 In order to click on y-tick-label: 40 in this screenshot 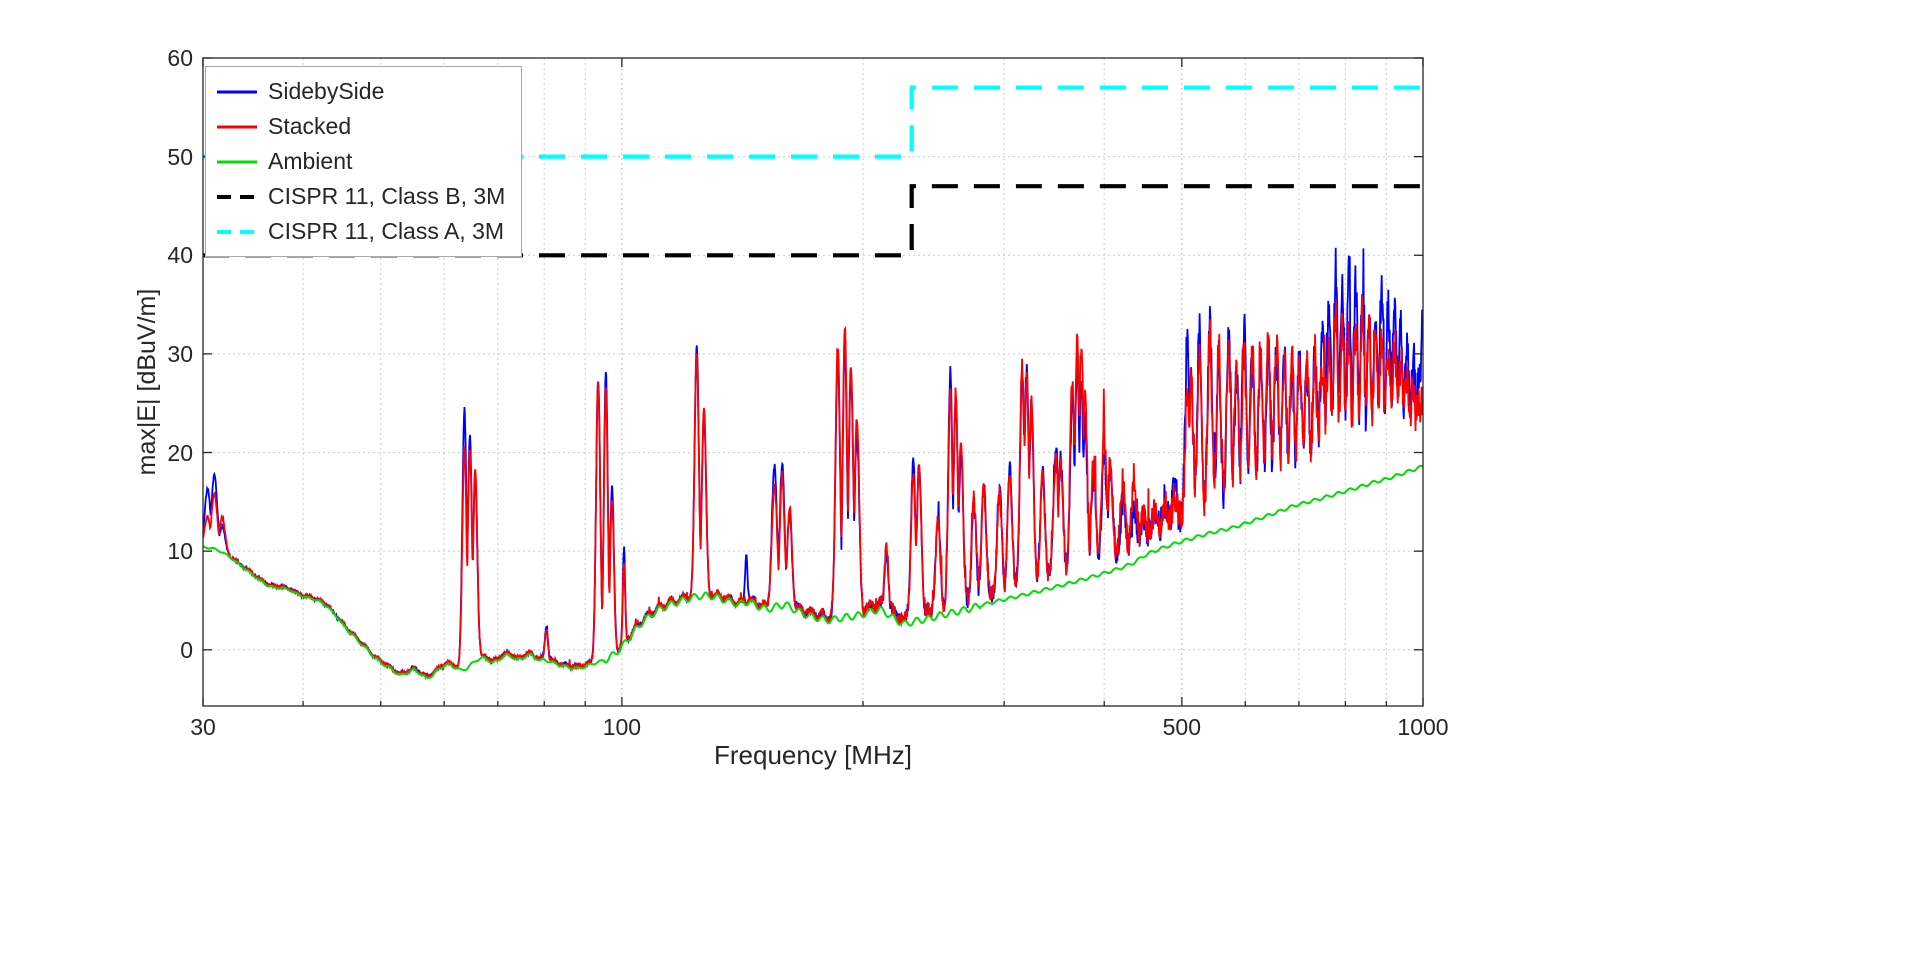, I will do `click(180, 255)`.